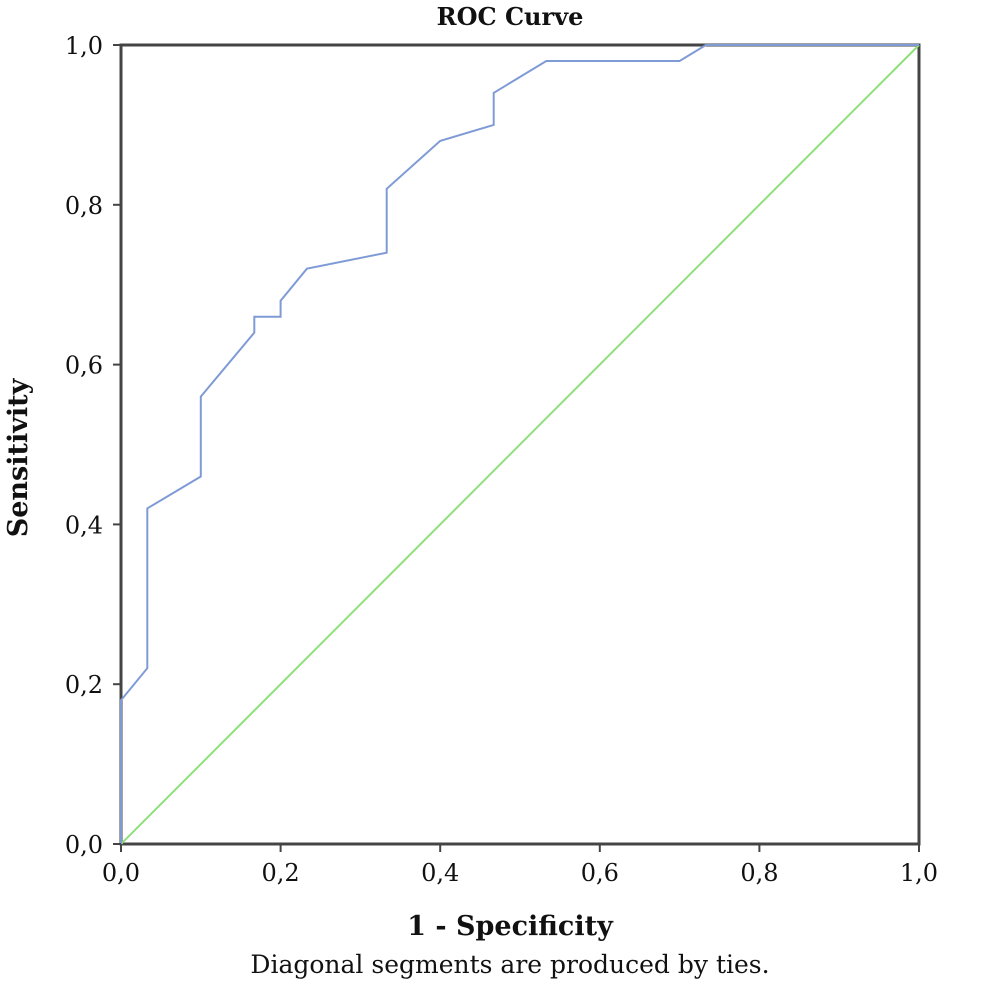 The height and width of the screenshot is (997, 1000). What do you see at coordinates (440, 873) in the screenshot?
I see `x-tick-label: 0,4` at bounding box center [440, 873].